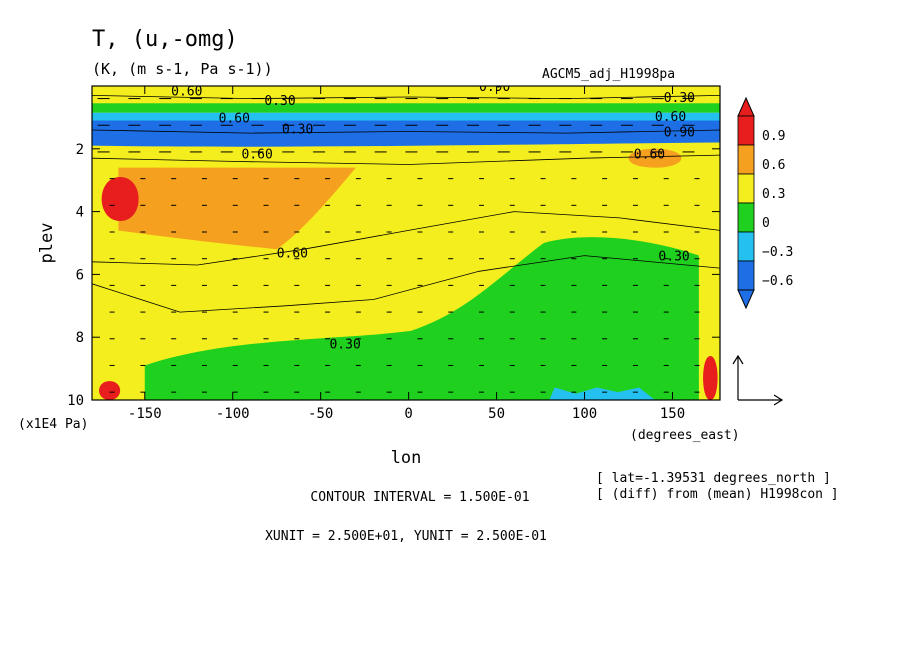 The height and width of the screenshot is (654, 904). I want to click on field-upper-orange-east, so click(655, 158).